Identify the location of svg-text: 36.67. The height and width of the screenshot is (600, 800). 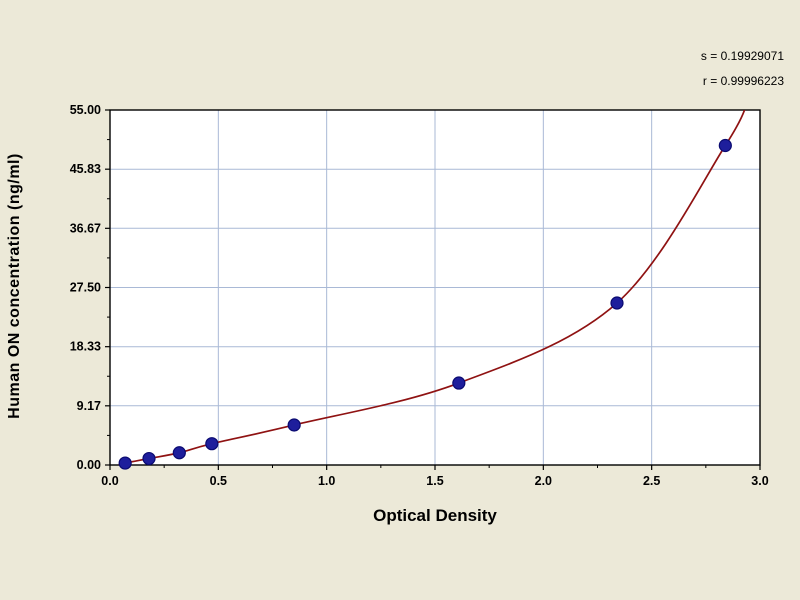
(85, 228).